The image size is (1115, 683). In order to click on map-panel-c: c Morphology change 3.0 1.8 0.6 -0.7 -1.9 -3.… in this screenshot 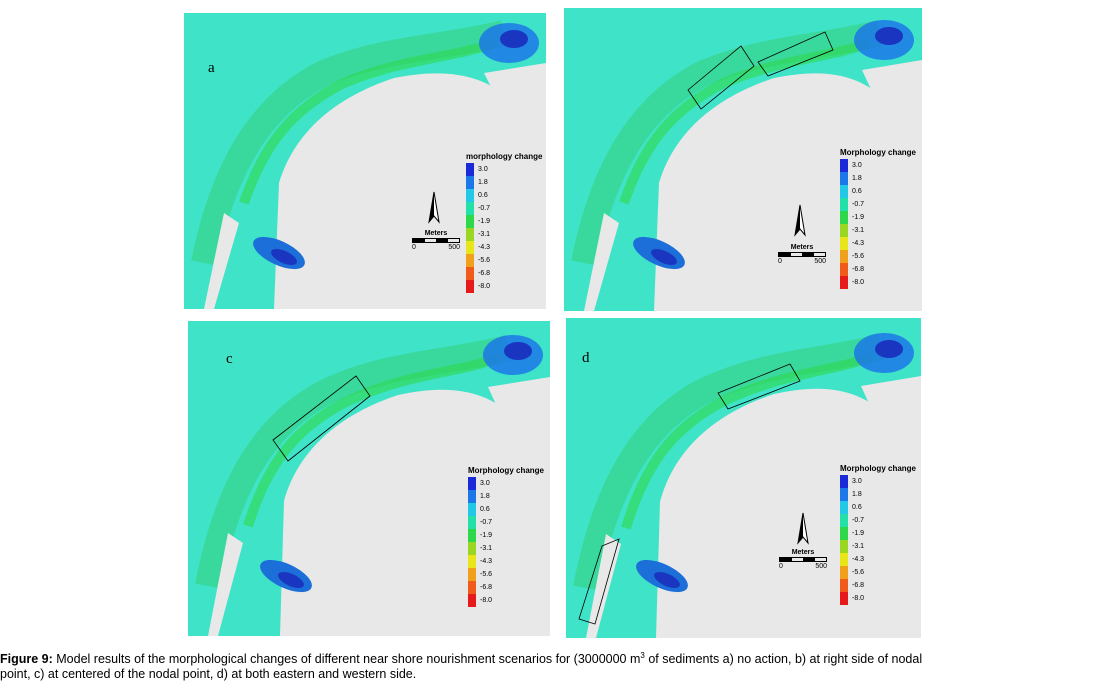, I will do `click(369, 478)`.